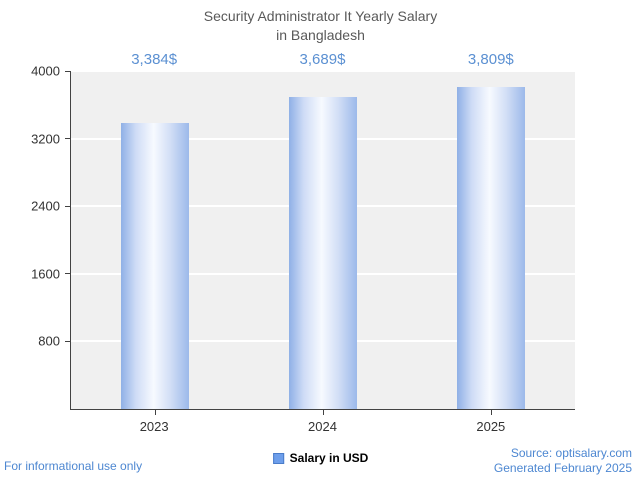 The height and width of the screenshot is (481, 641). Describe the element at coordinates (45, 139) in the screenshot. I see `y-axis-label: 3200` at that location.